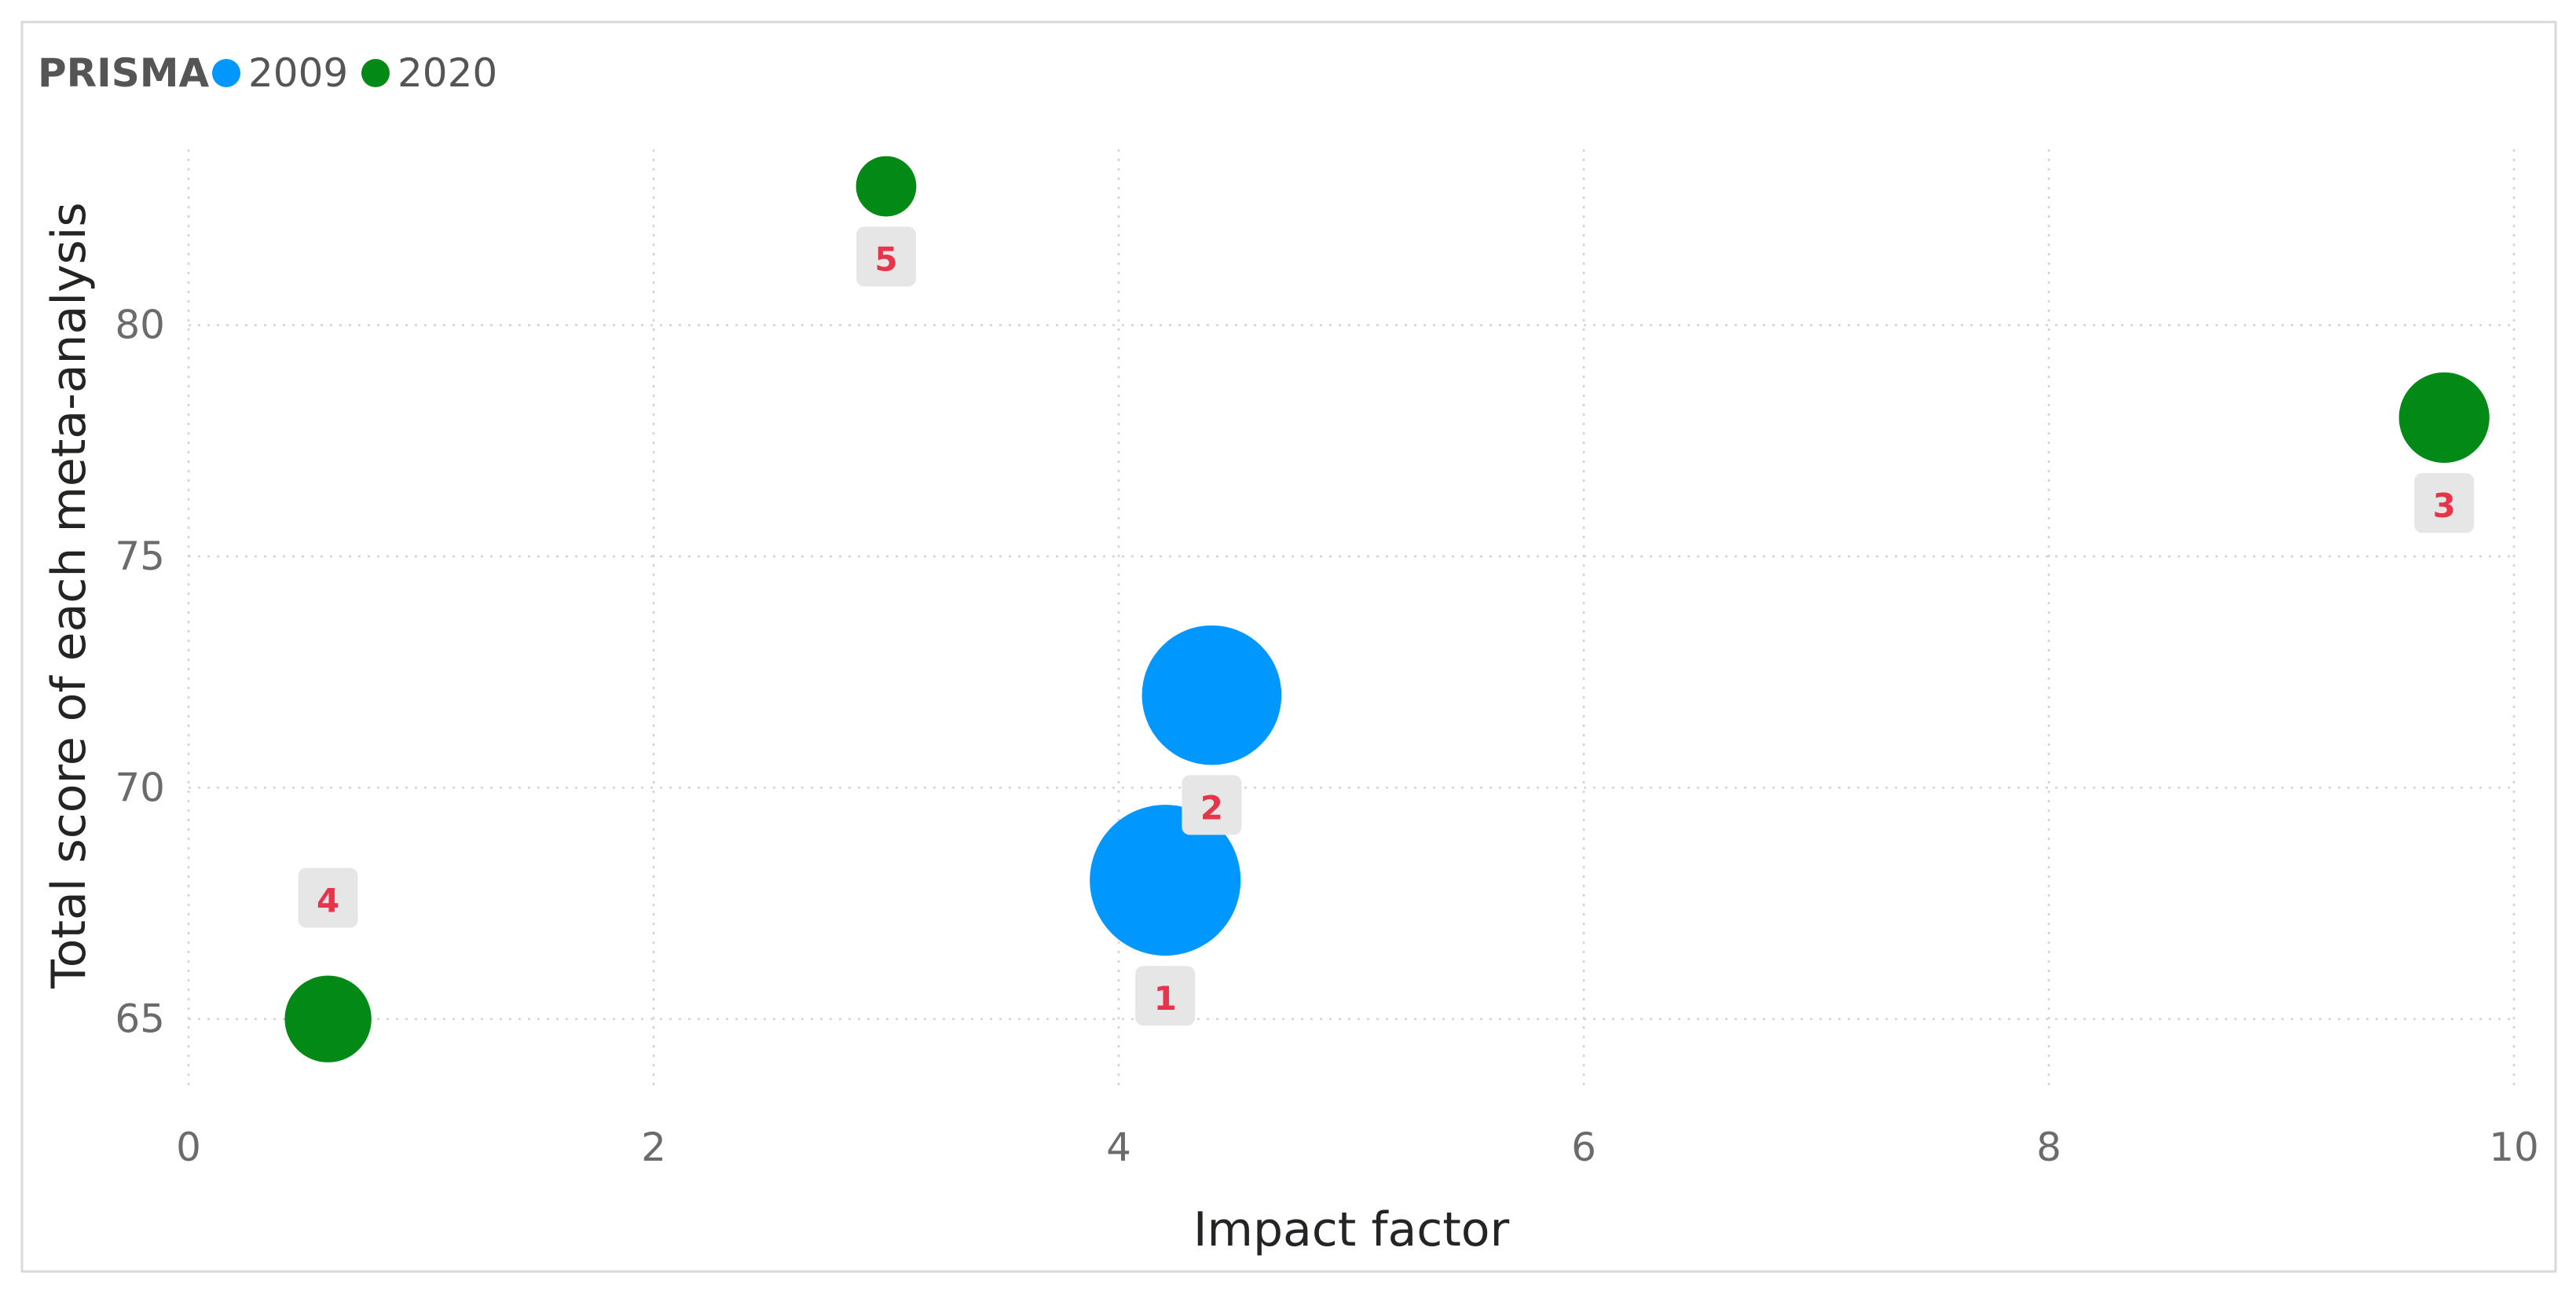 Image resolution: width=2576 pixels, height=1310 pixels. What do you see at coordinates (447, 73) in the screenshot?
I see `legend-label: 2020` at bounding box center [447, 73].